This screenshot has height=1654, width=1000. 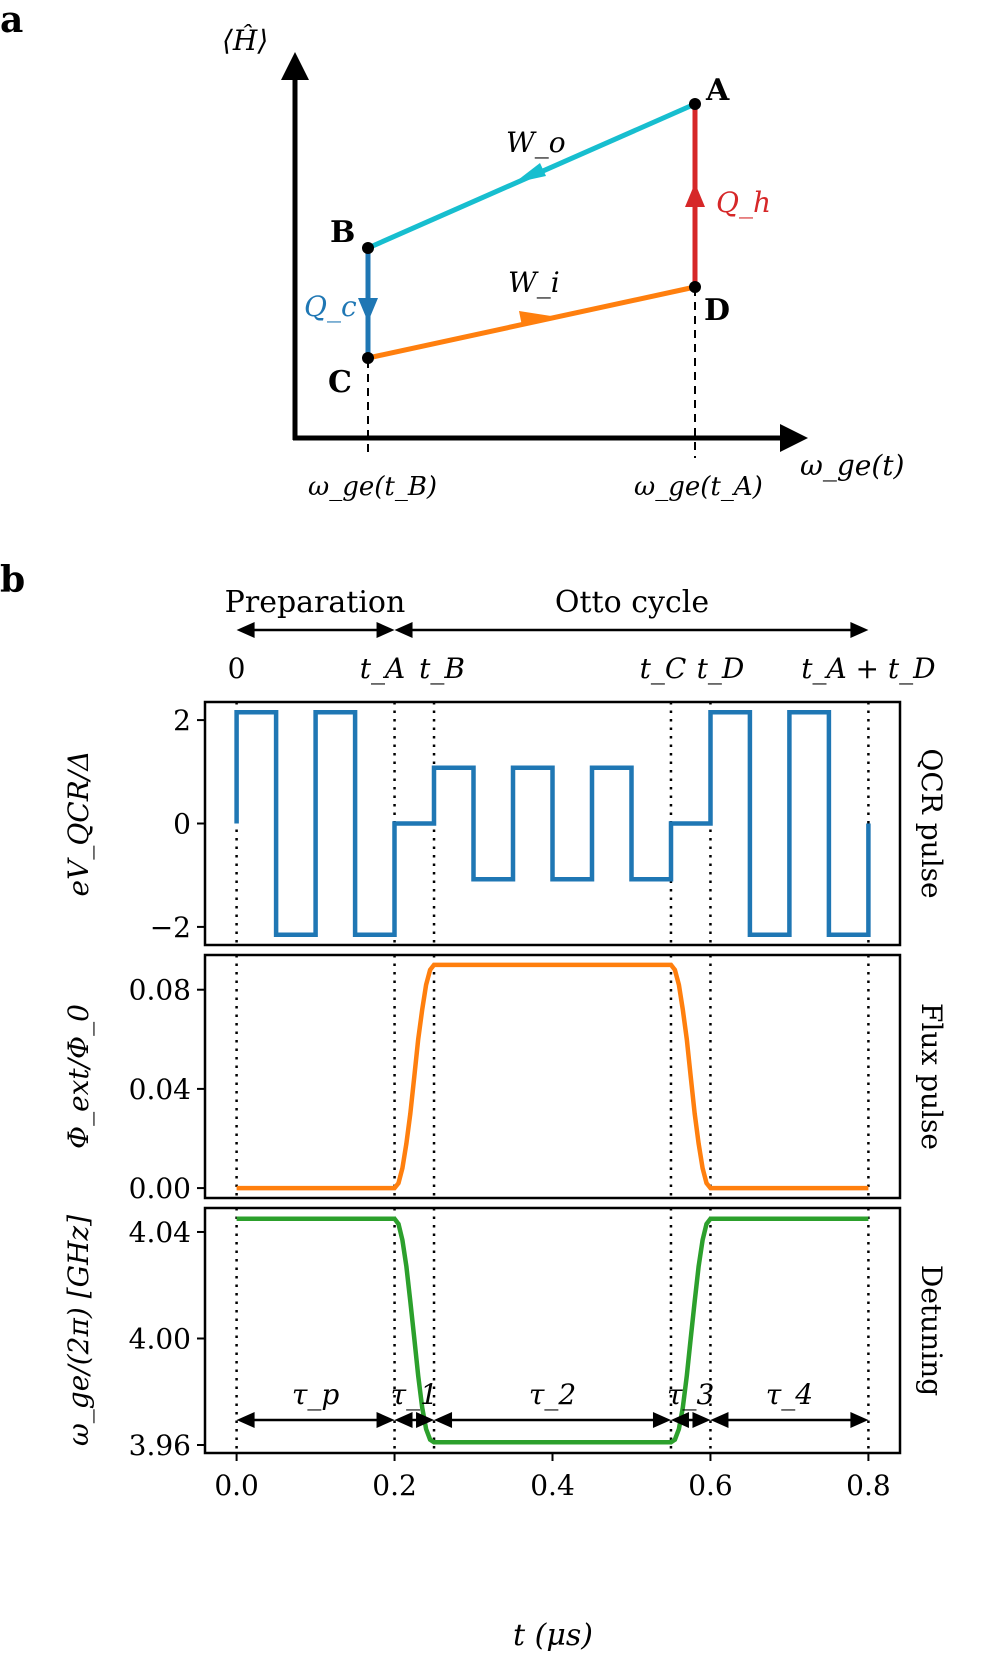 What do you see at coordinates (12, 580) in the screenshot?
I see `panel-b-label: b` at bounding box center [12, 580].